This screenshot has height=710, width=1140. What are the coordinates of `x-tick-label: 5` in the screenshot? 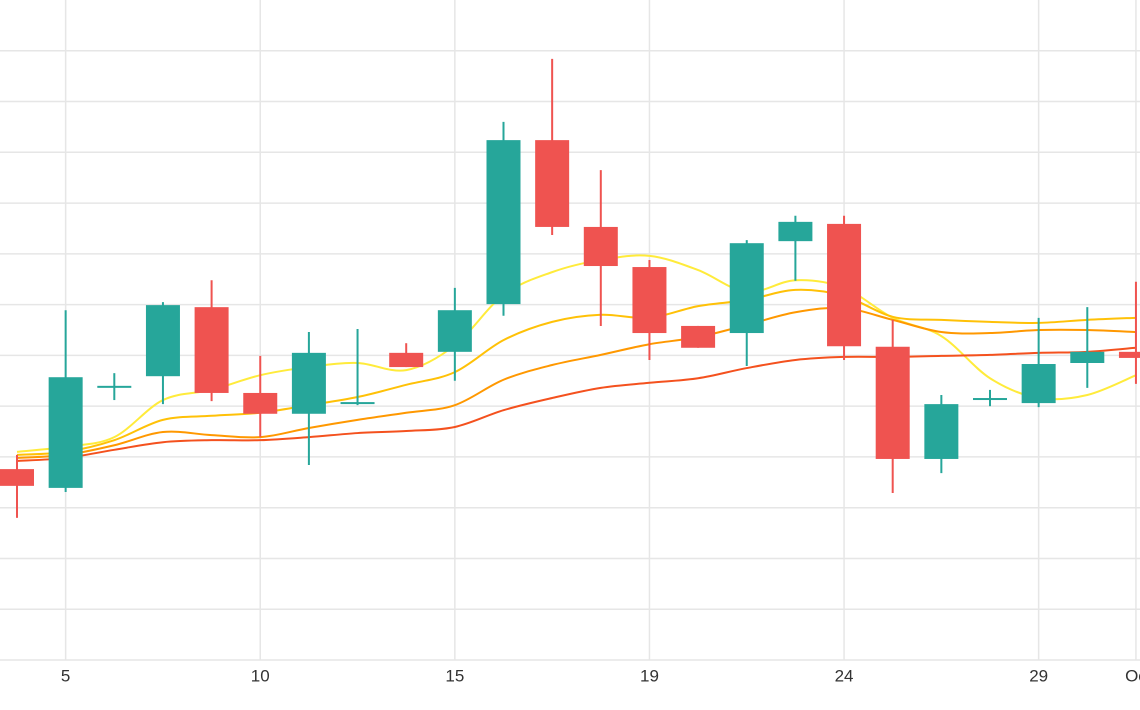 It's located at (65, 675).